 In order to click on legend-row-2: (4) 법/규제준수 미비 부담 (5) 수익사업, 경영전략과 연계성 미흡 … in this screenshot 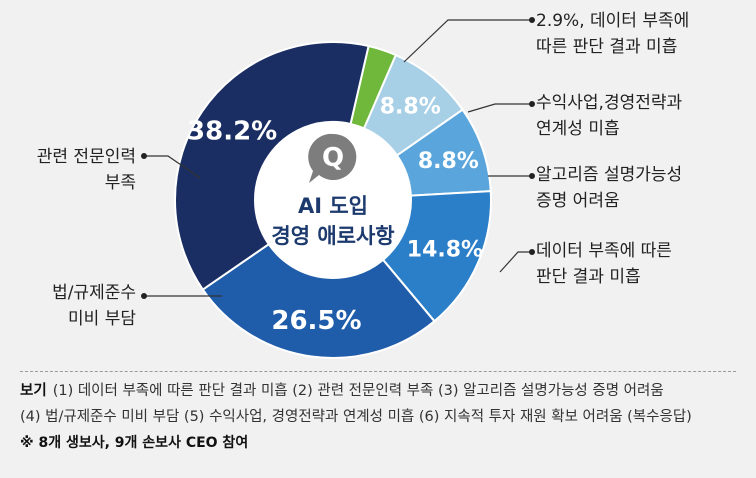, I will do `click(385, 417)`.